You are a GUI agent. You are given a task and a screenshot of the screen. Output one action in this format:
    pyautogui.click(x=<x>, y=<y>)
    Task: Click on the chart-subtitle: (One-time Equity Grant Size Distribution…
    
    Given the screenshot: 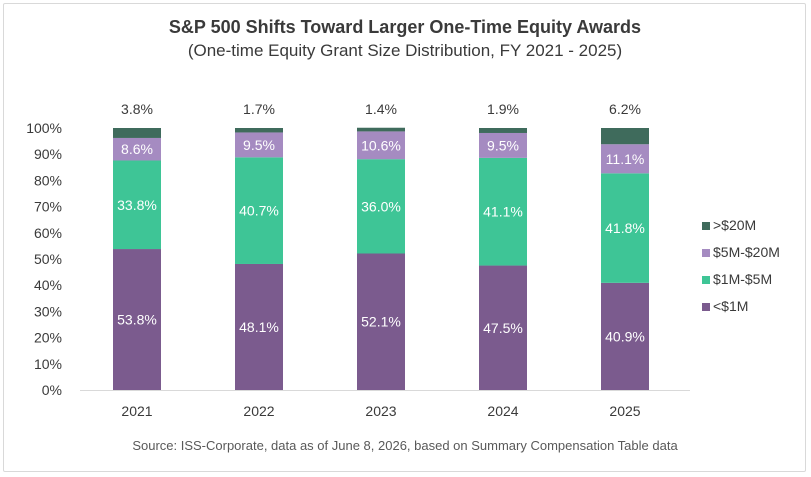 What is the action you would take?
    pyautogui.click(x=405, y=50)
    